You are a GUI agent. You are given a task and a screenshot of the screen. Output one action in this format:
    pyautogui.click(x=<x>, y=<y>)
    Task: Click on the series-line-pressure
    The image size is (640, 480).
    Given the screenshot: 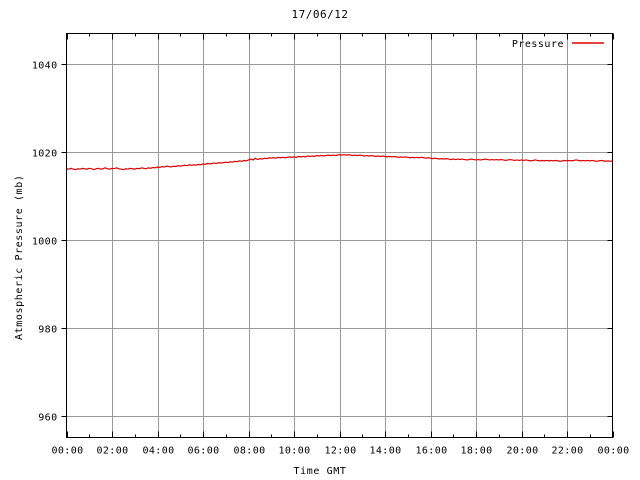 What is the action you would take?
    pyautogui.click(x=339, y=162)
    